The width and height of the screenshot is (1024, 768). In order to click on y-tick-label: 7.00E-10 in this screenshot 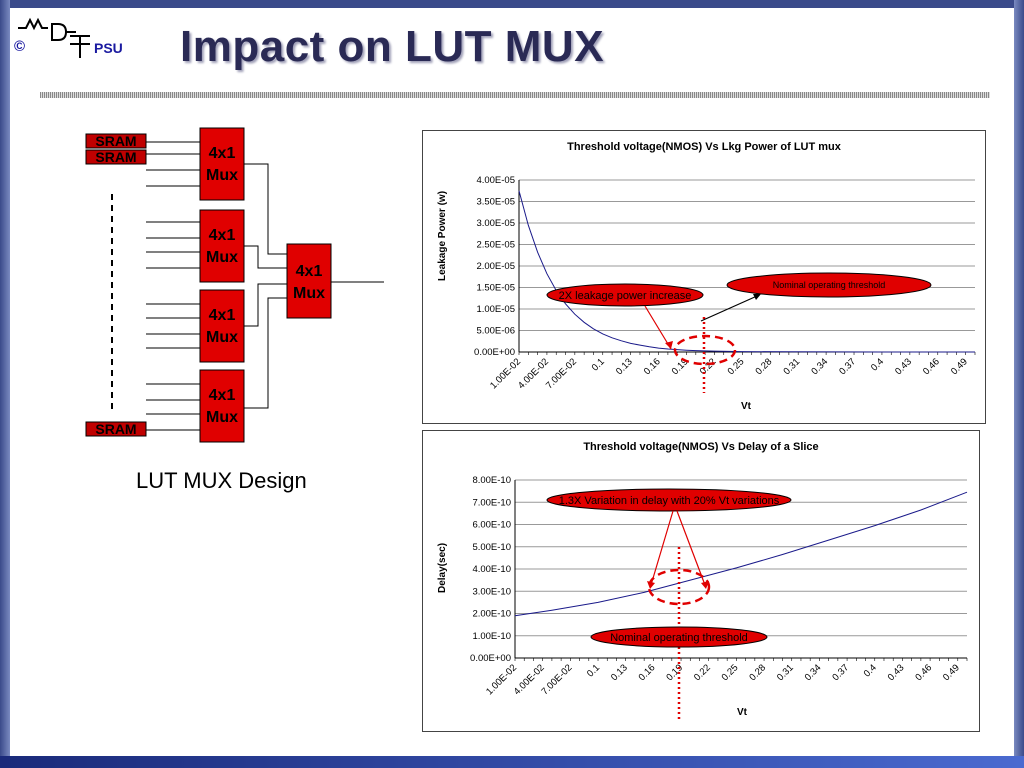, I will do `click(491, 502)`.